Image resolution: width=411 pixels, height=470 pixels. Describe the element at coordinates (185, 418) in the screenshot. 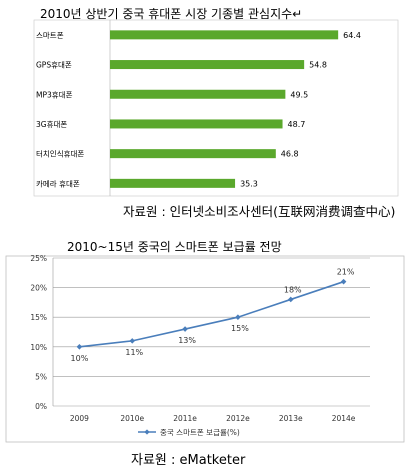

I see `x-tick-label: 2011e` at that location.